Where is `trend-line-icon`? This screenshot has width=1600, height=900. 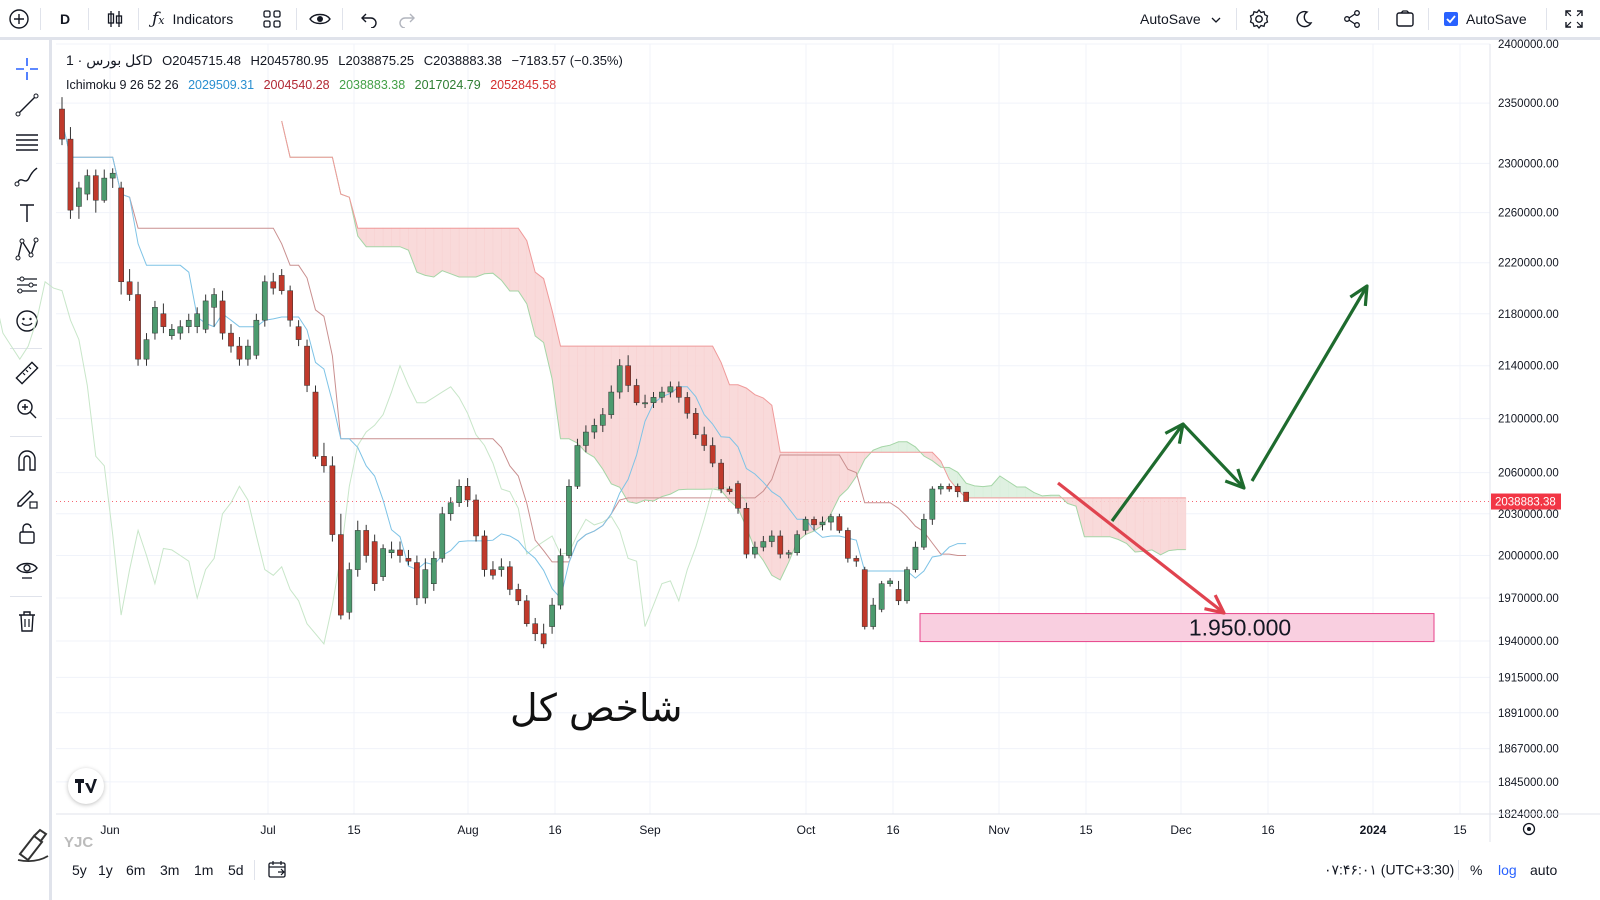
trend-line-icon is located at coordinates (27, 105).